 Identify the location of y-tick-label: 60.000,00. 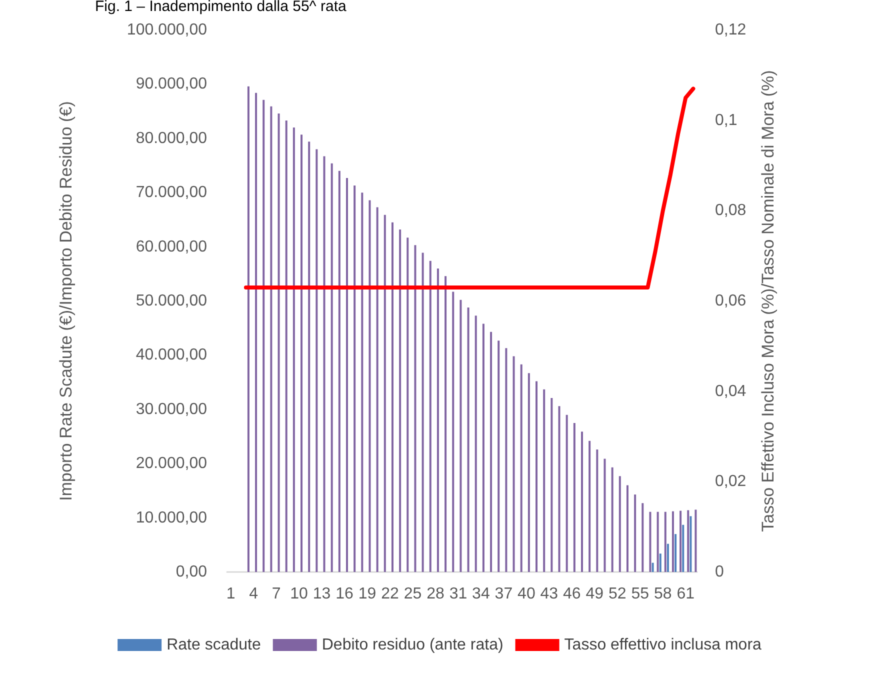
(172, 247).